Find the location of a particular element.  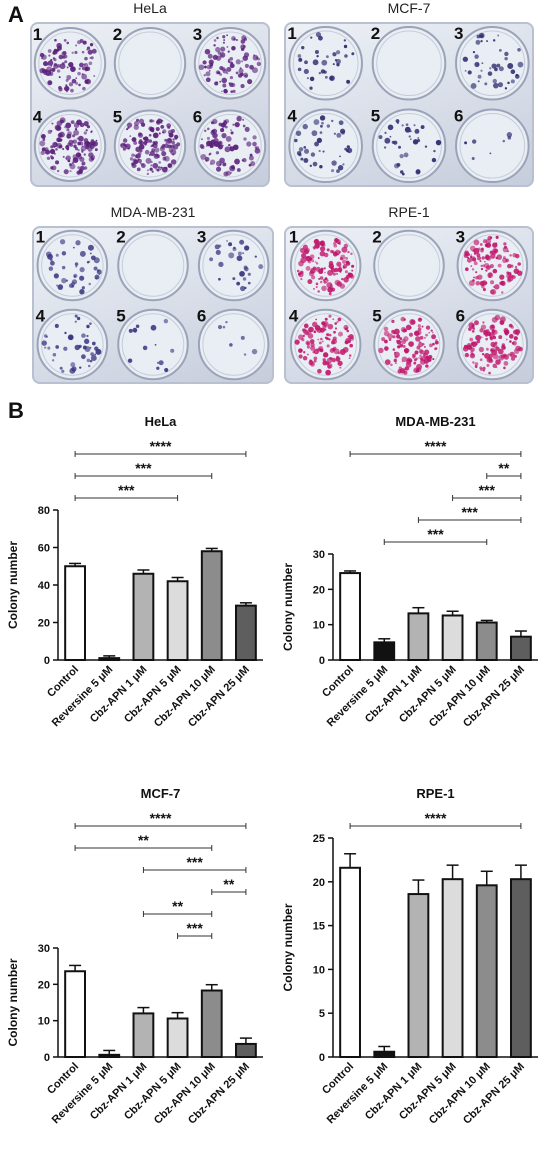

well-label: 5 is located at coordinates (375, 115).